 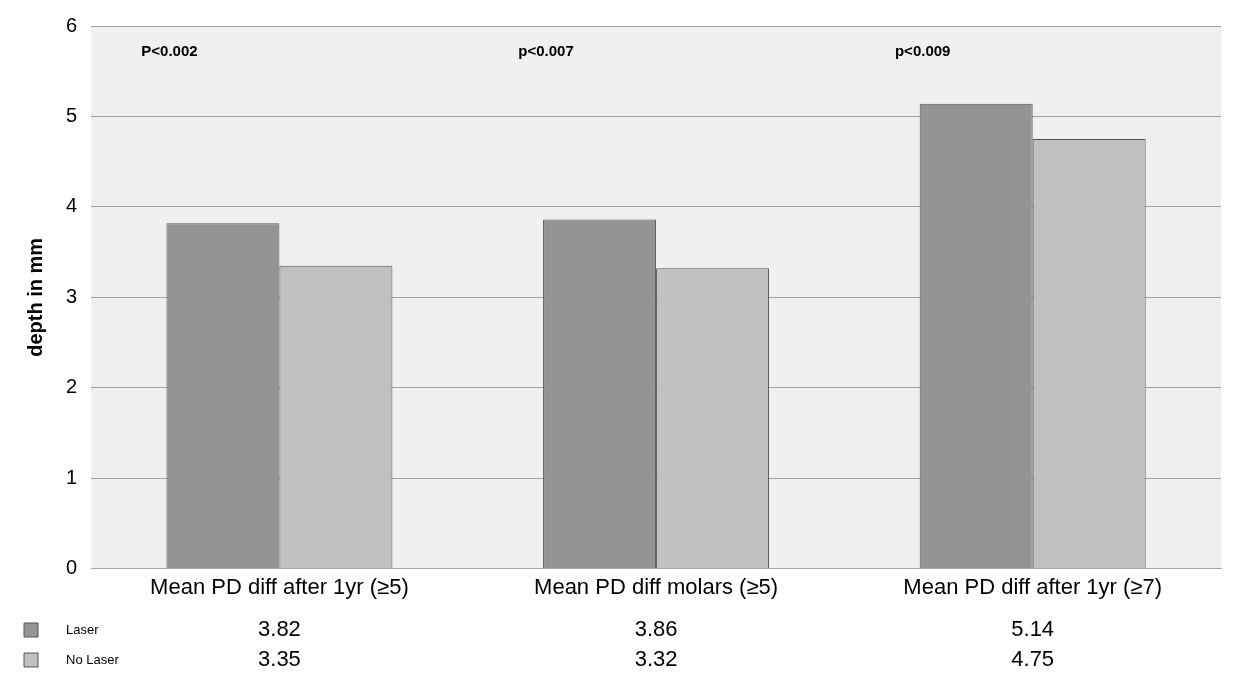 What do you see at coordinates (72, 567) in the screenshot?
I see `y-tick-label: 0` at bounding box center [72, 567].